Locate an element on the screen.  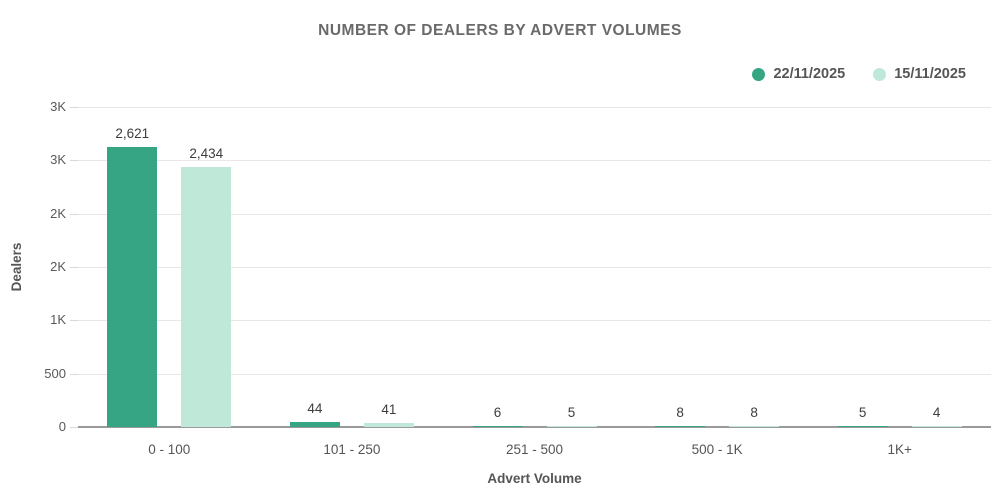
bar-value-label: 44 is located at coordinates (315, 409).